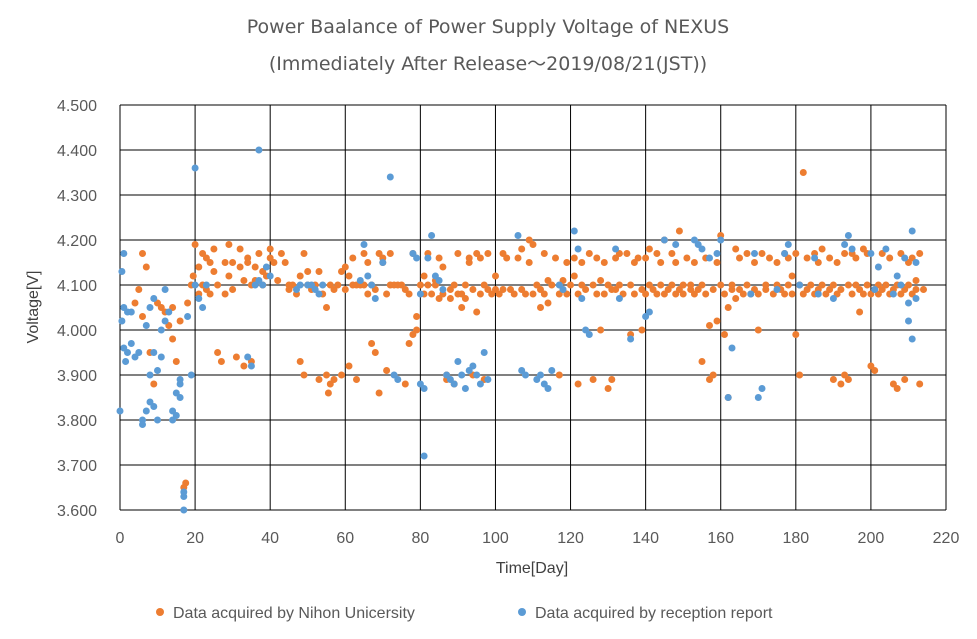  I want to click on x-tick-label: 220, so click(946, 538).